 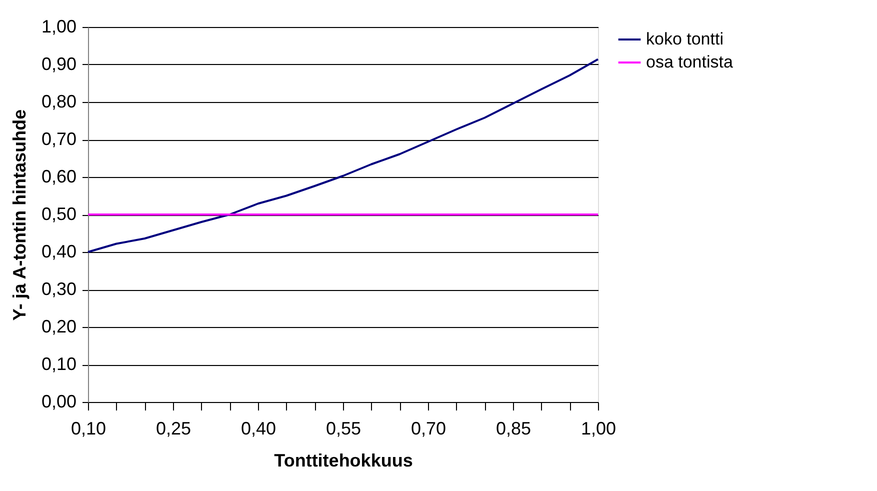 I want to click on x-tick-label: 0,85, so click(x=514, y=428).